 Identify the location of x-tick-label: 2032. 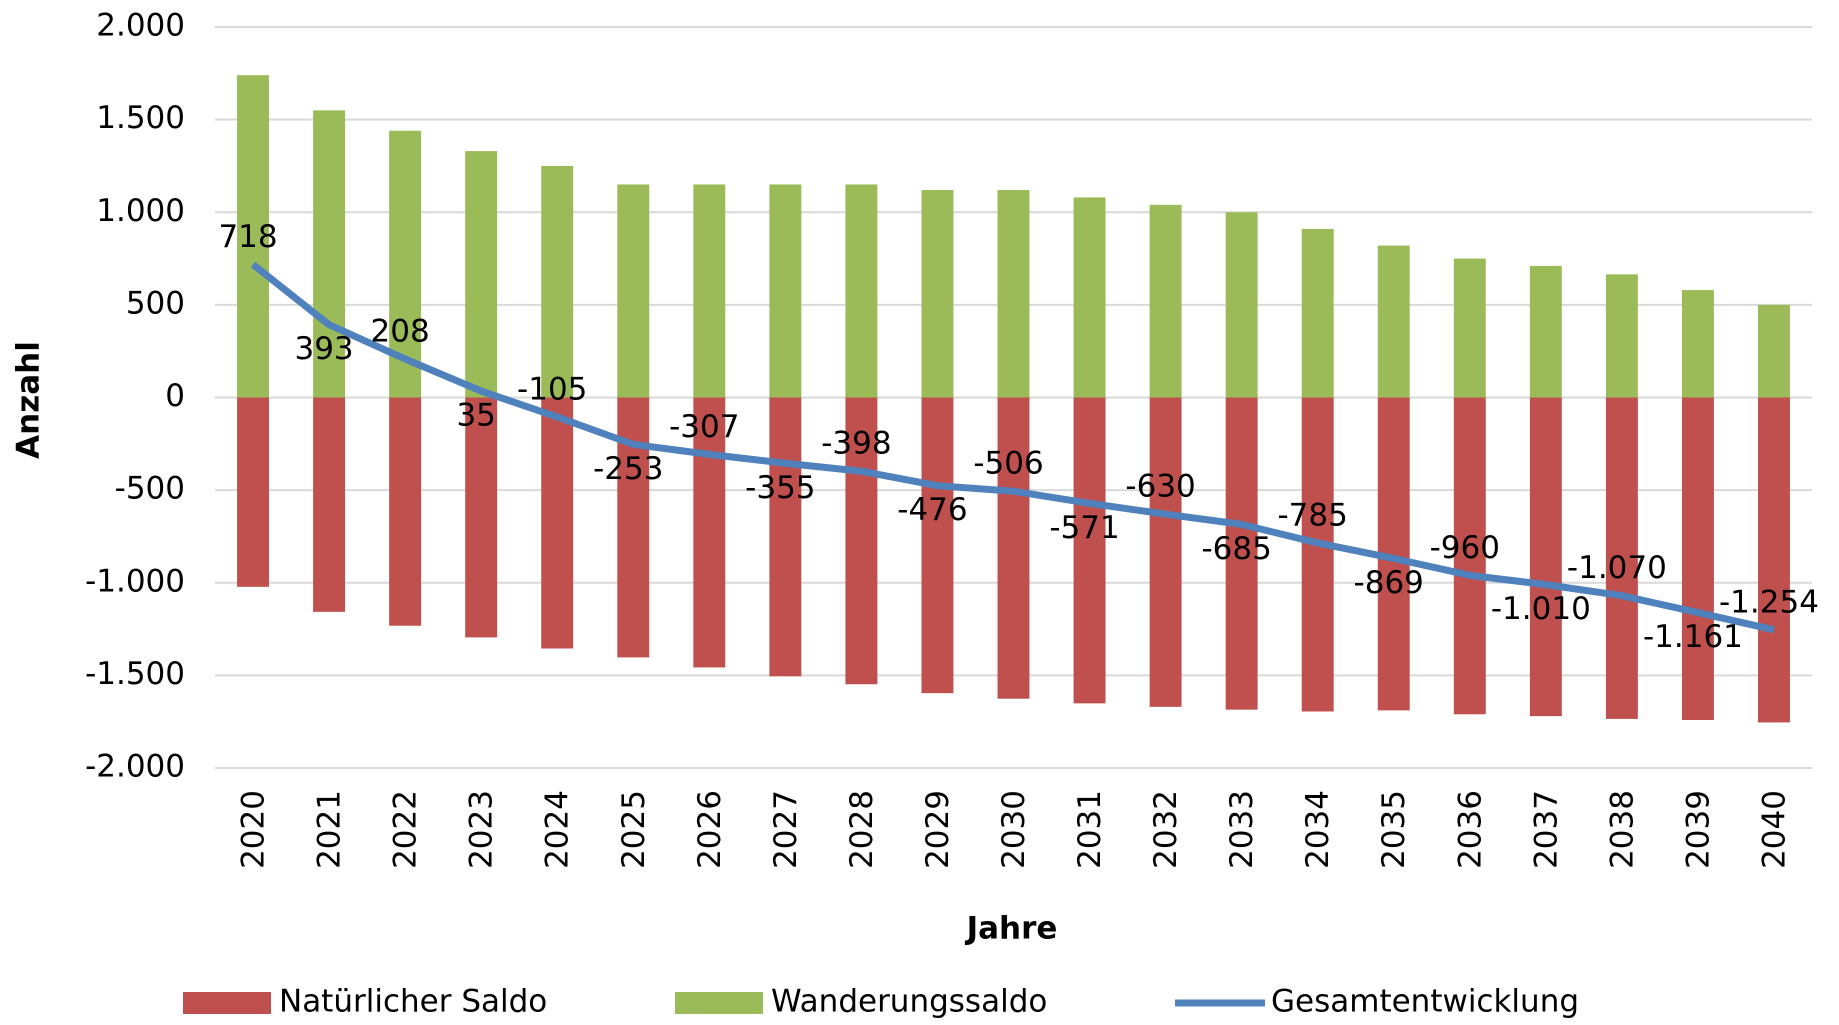
(1166, 829).